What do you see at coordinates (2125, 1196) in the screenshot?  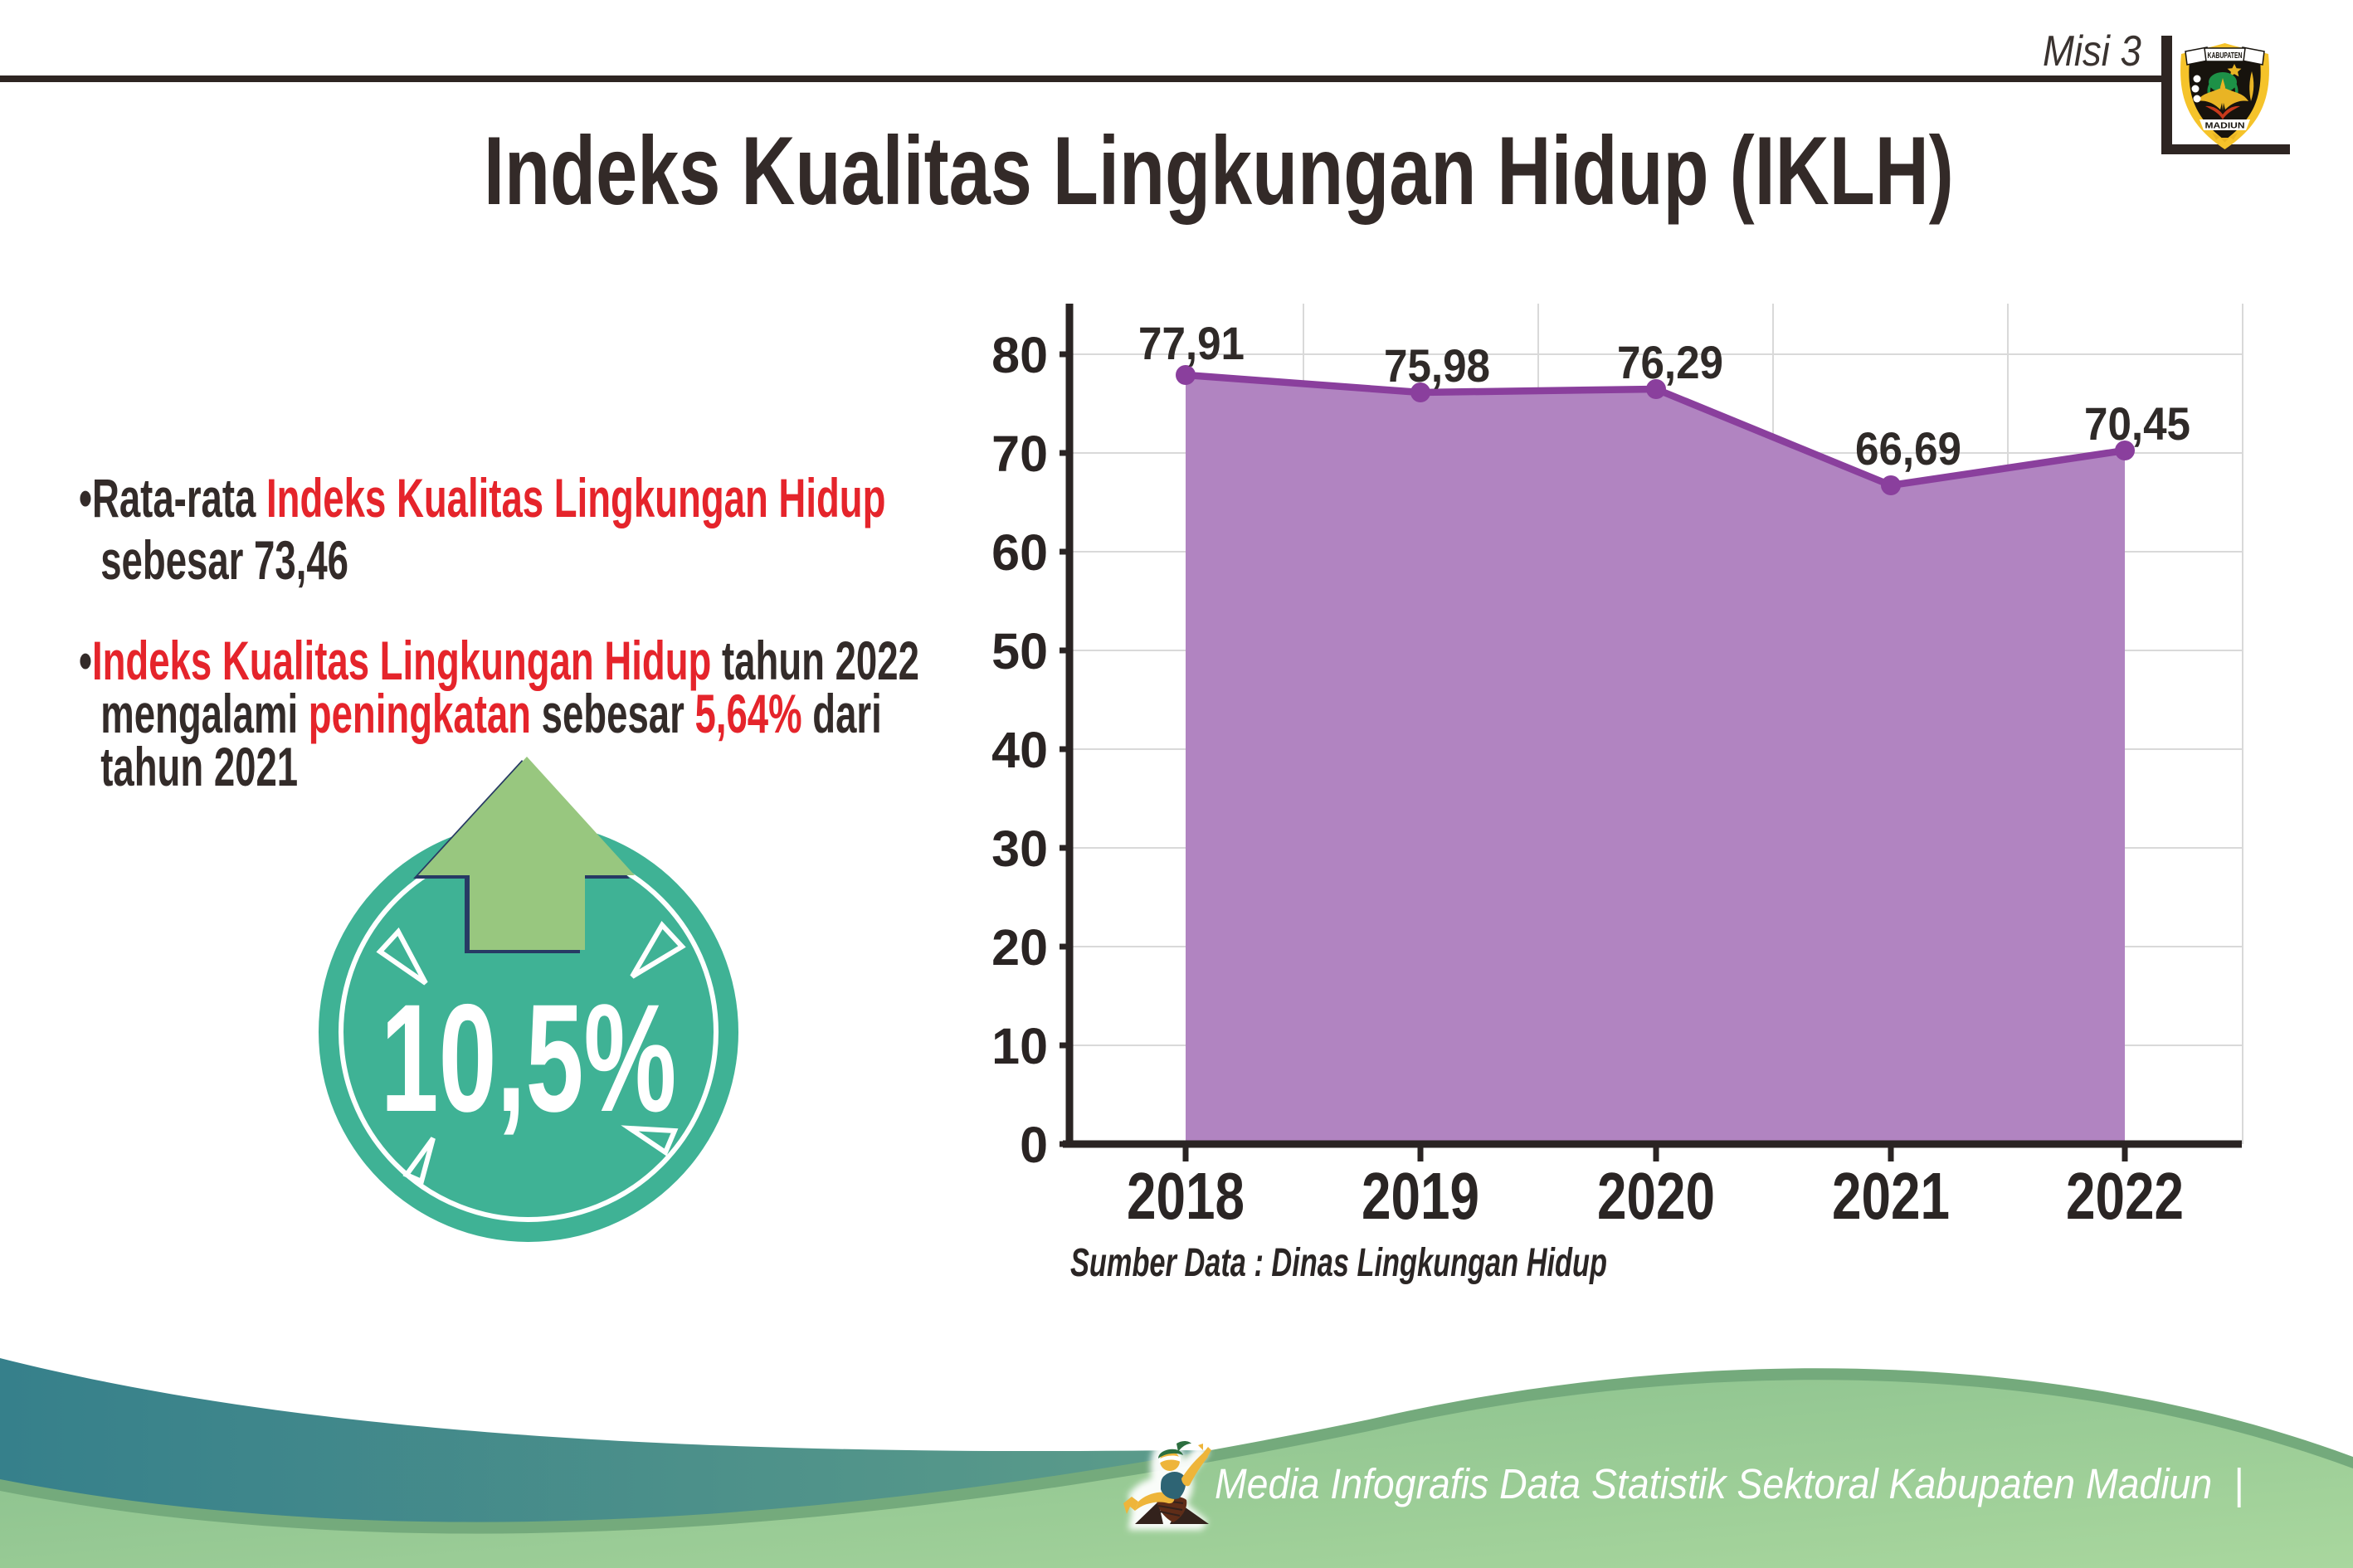 I see `svg-text: 2022` at bounding box center [2125, 1196].